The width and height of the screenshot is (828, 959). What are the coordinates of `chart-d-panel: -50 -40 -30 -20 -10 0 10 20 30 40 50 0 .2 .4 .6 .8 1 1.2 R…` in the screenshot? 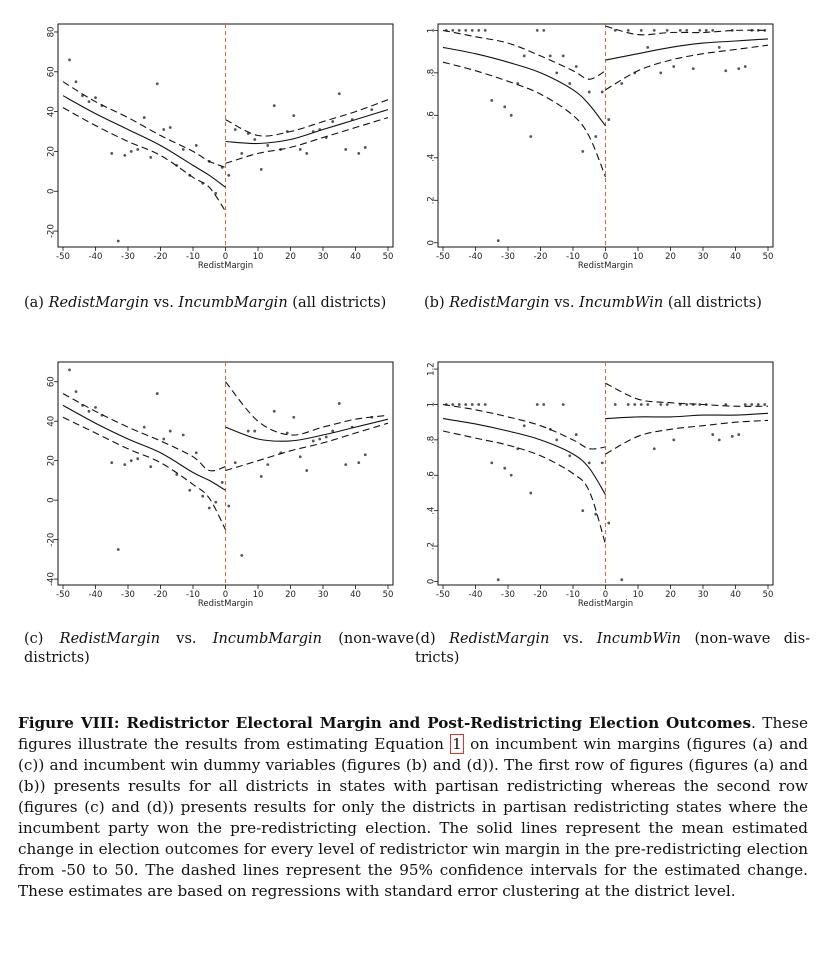 It's located at (603, 483).